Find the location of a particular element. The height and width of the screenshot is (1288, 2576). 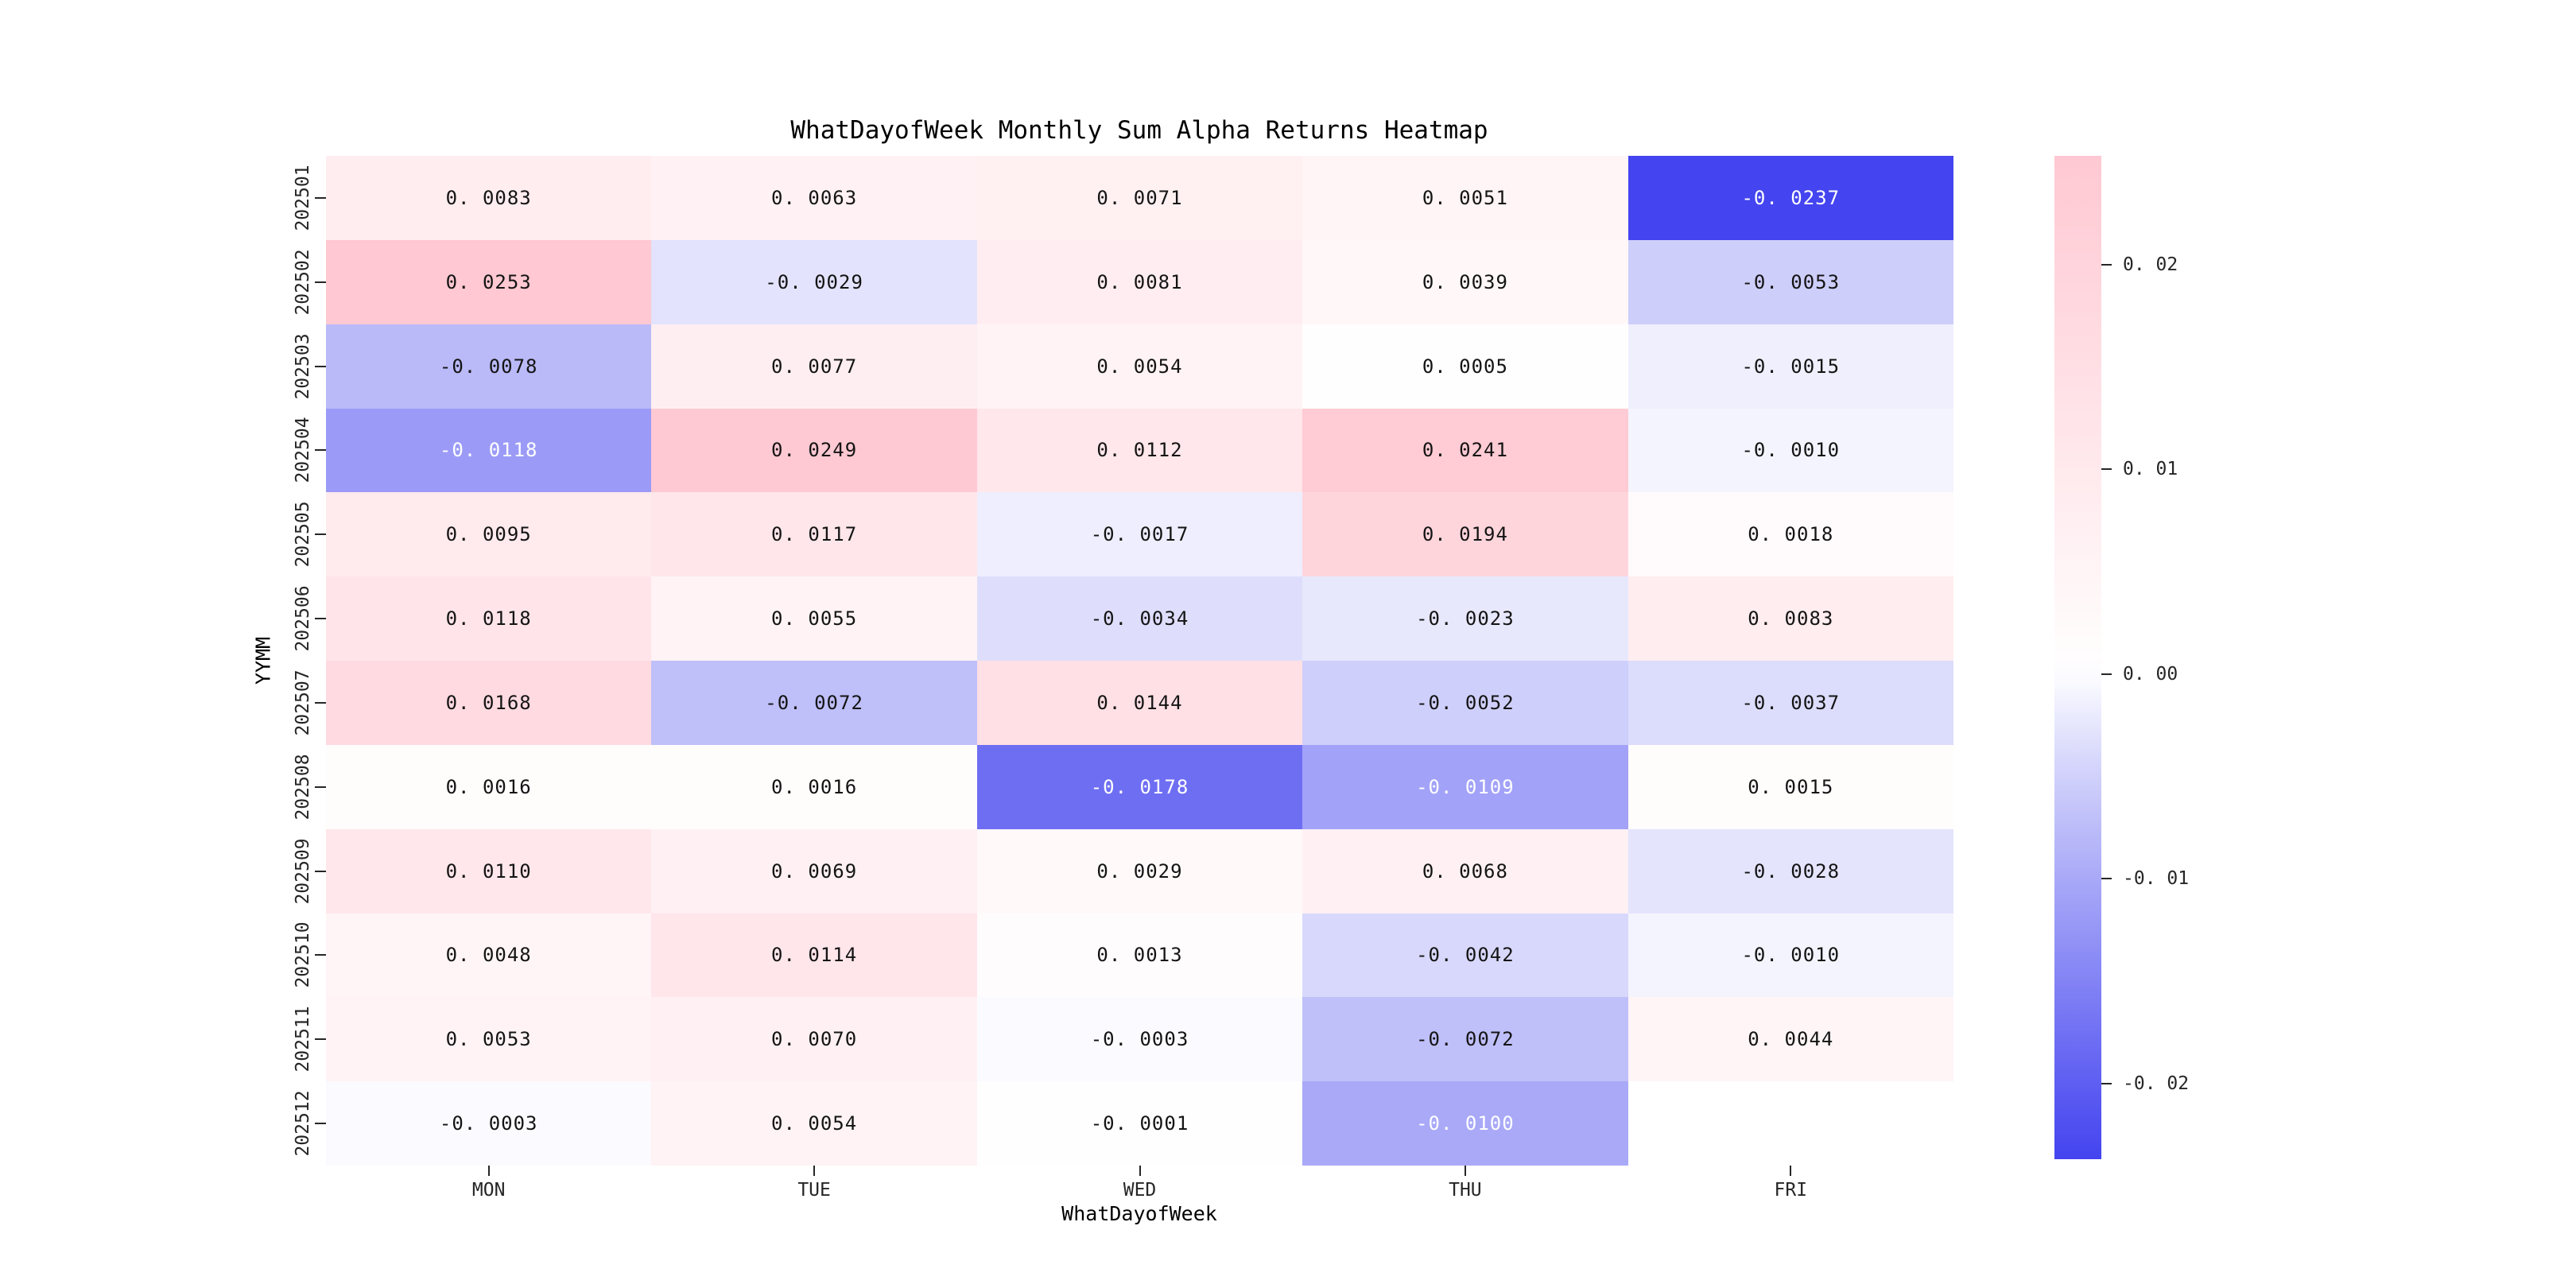

y-tick-label: 202511 is located at coordinates (303, 1040).